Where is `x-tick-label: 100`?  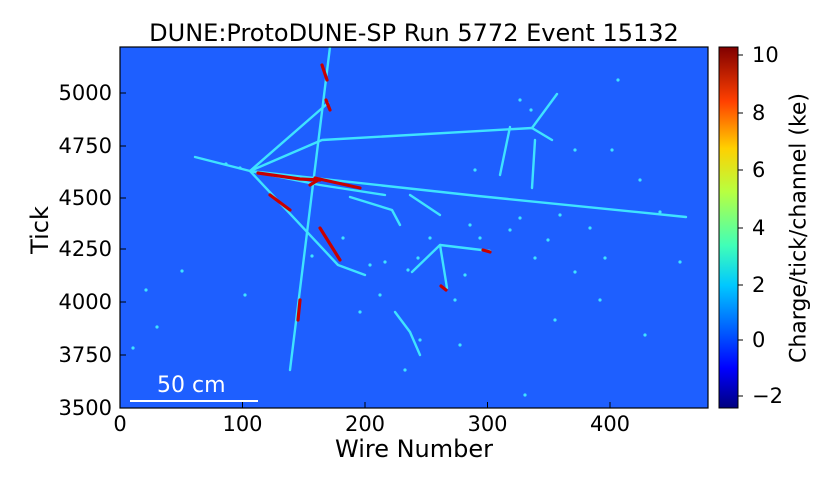 x-tick-label: 100 is located at coordinates (242, 424).